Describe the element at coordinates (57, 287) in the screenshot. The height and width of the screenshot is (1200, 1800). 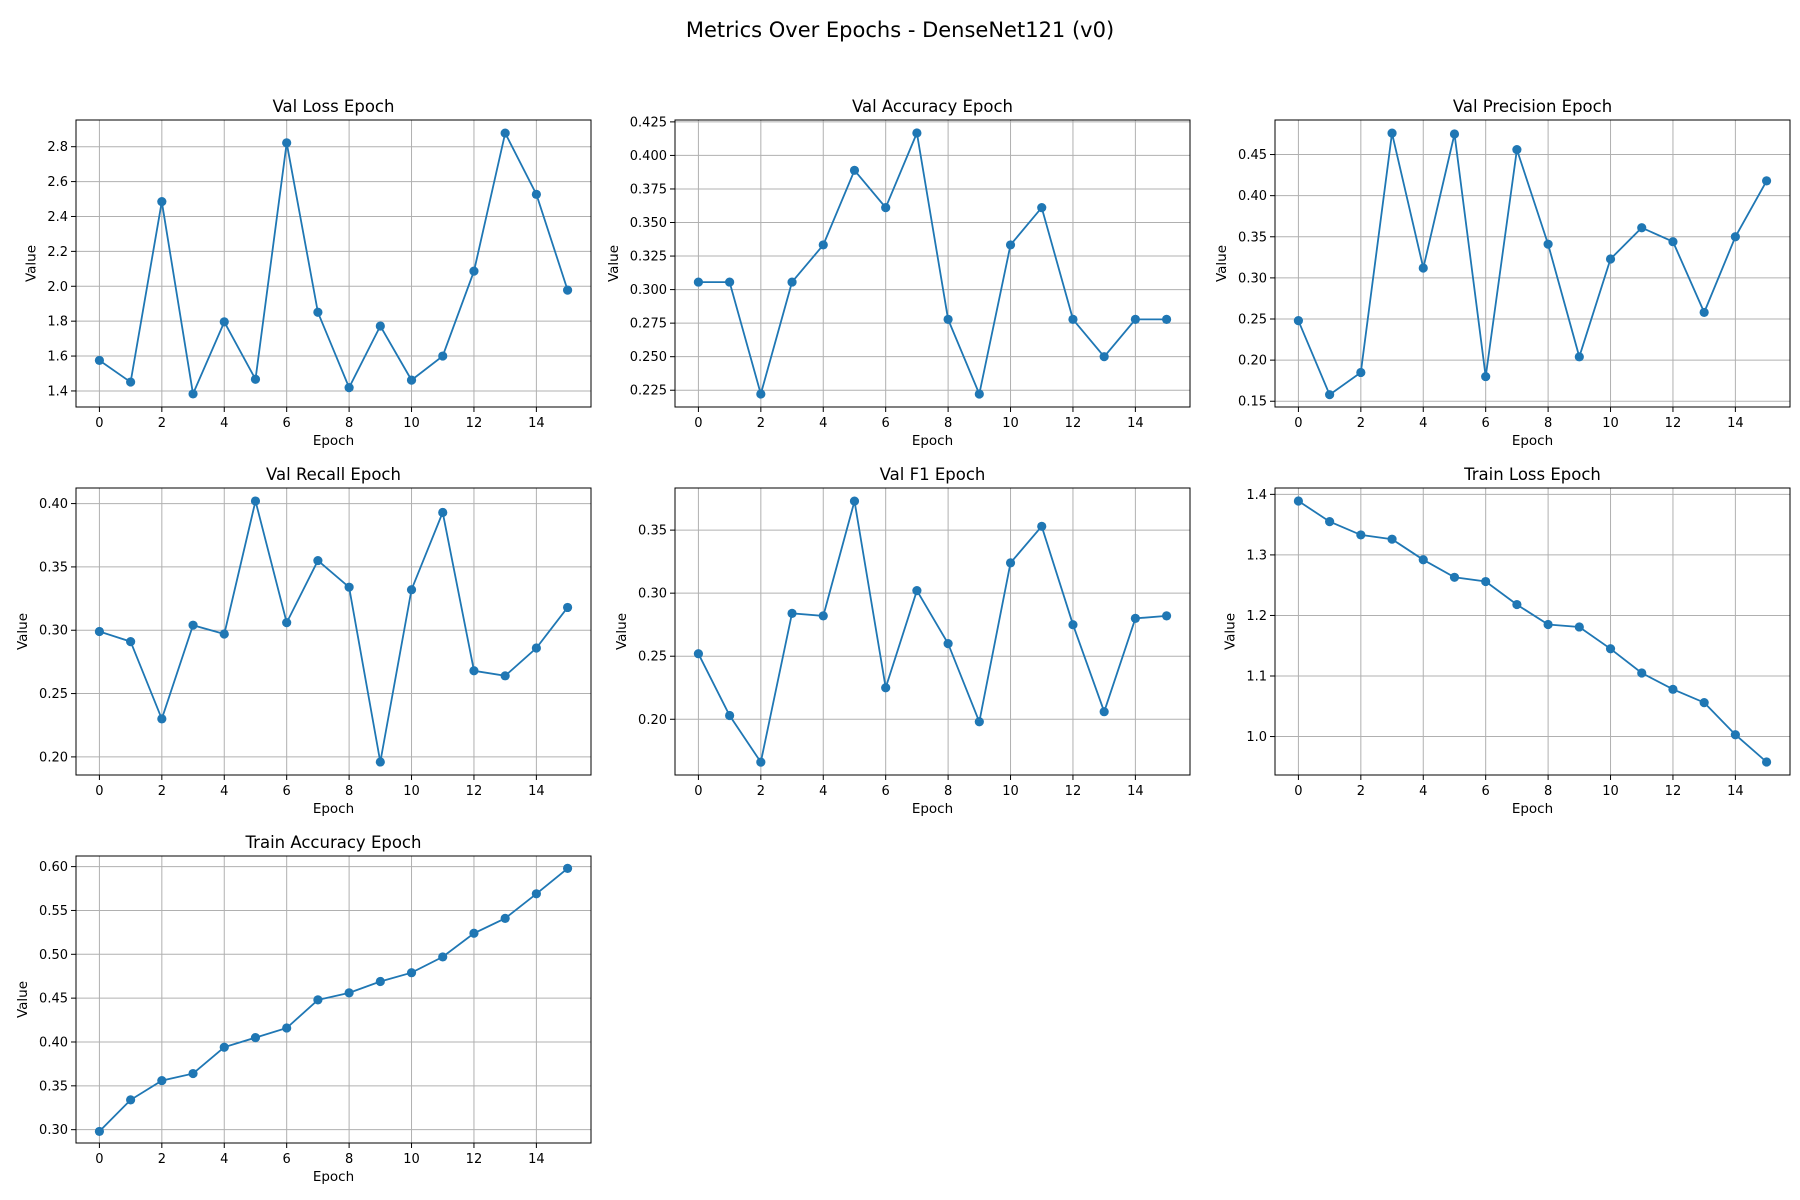
I see `y-tick-label: 2.0` at that location.